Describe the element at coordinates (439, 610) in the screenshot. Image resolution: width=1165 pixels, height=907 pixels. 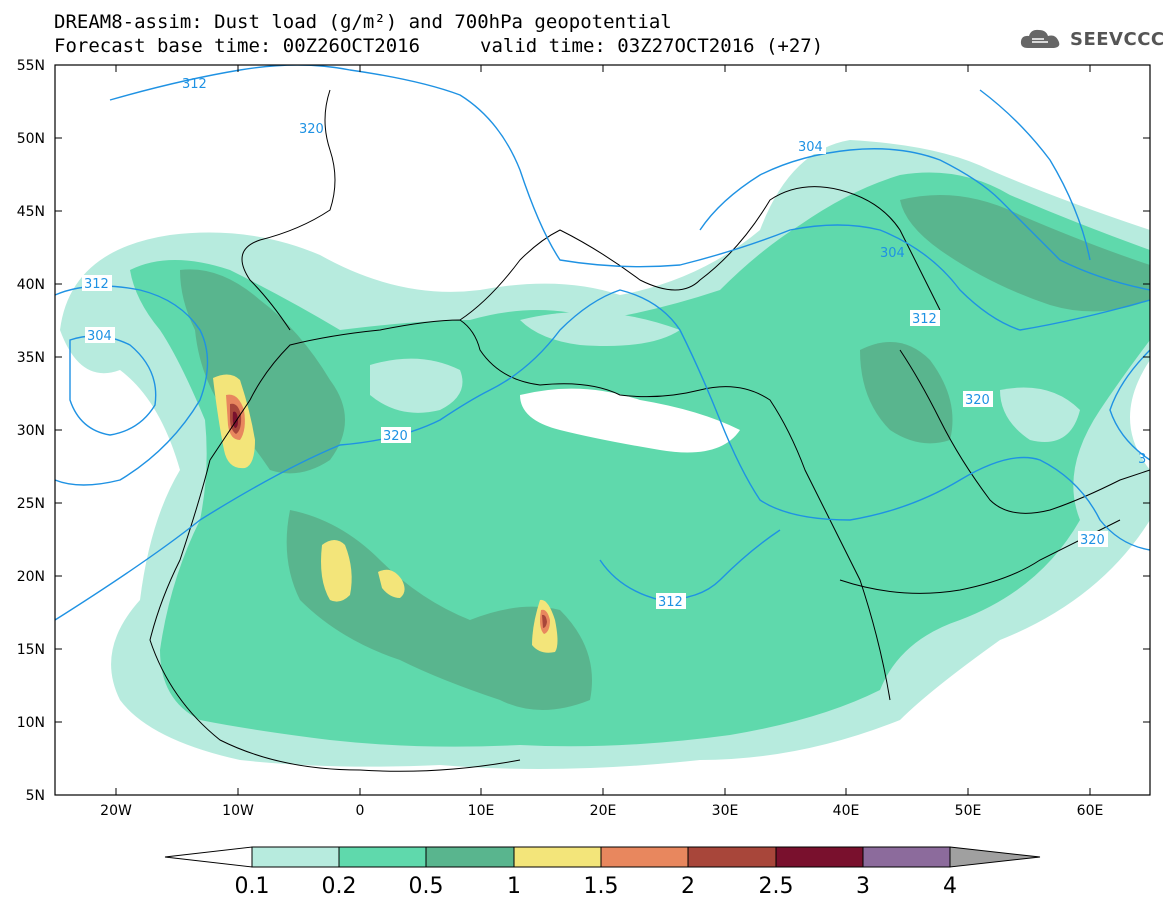
I see `dust-region-dark-sahel` at that location.